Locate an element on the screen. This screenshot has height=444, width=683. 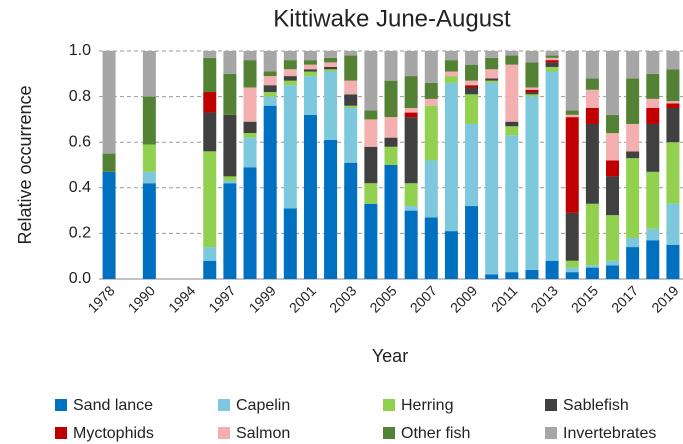
x-tick-label: 1994 is located at coordinates (181, 298).